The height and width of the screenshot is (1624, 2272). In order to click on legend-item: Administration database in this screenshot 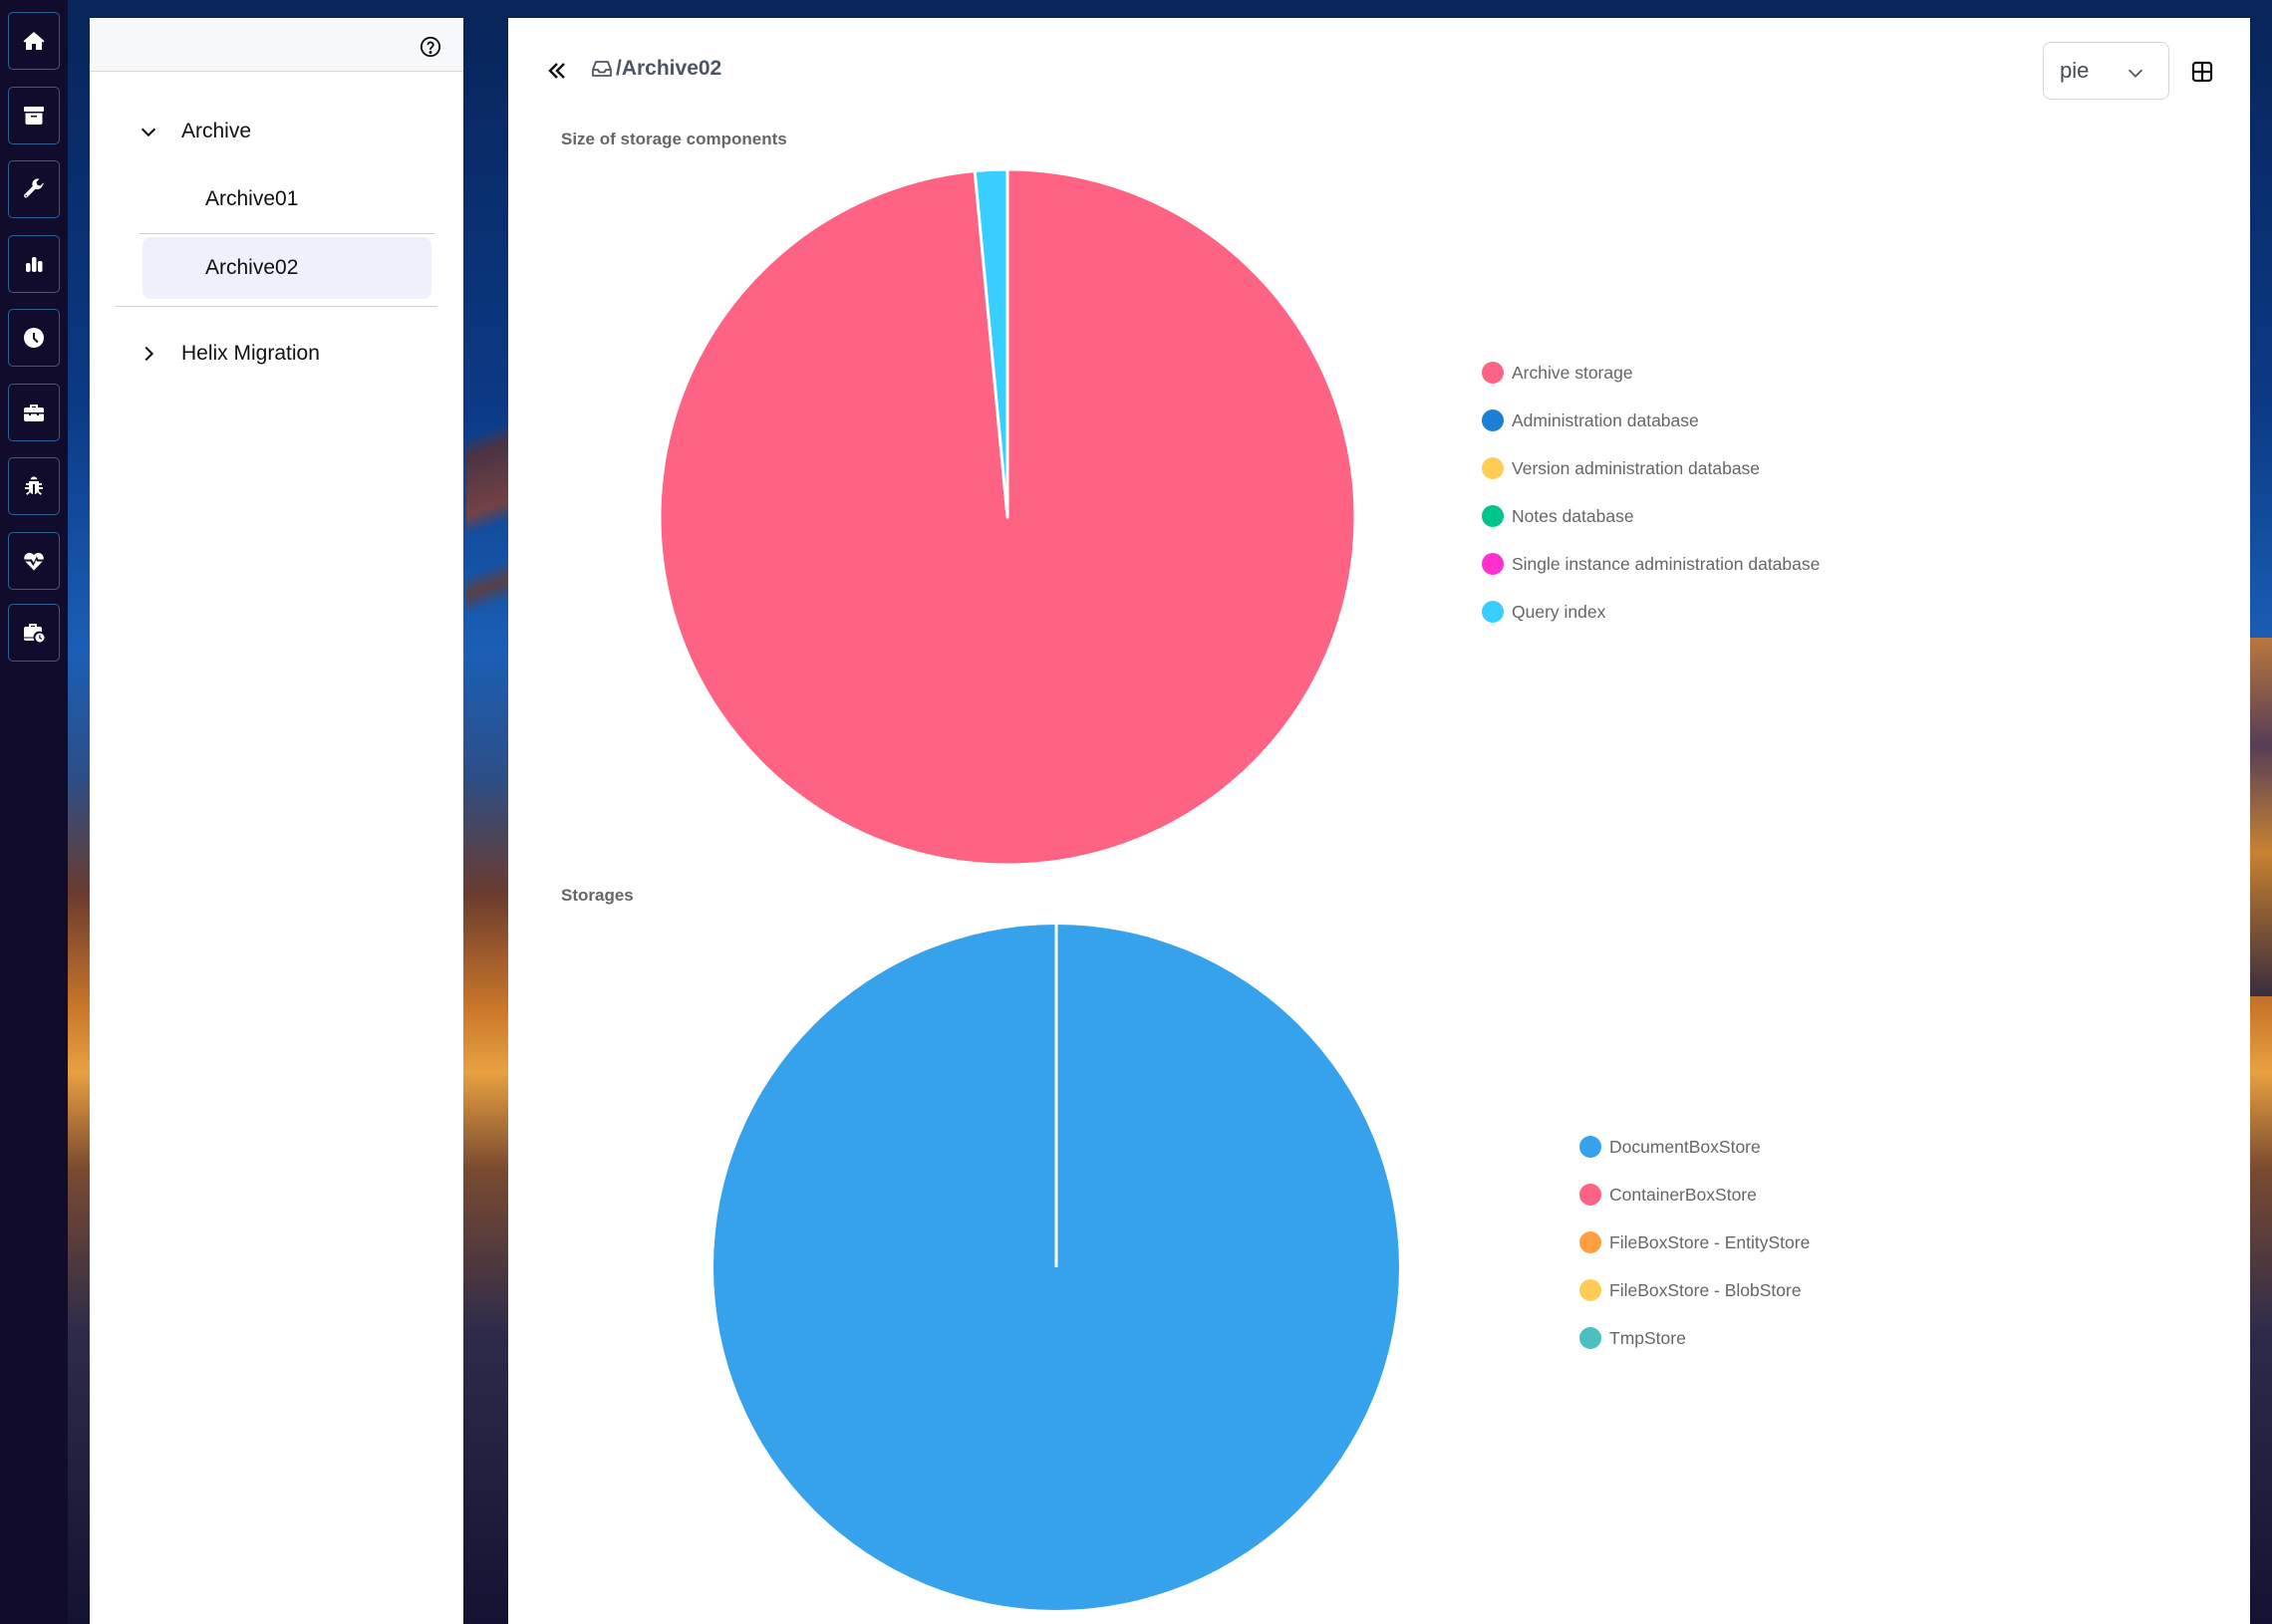, I will do `click(1651, 420)`.